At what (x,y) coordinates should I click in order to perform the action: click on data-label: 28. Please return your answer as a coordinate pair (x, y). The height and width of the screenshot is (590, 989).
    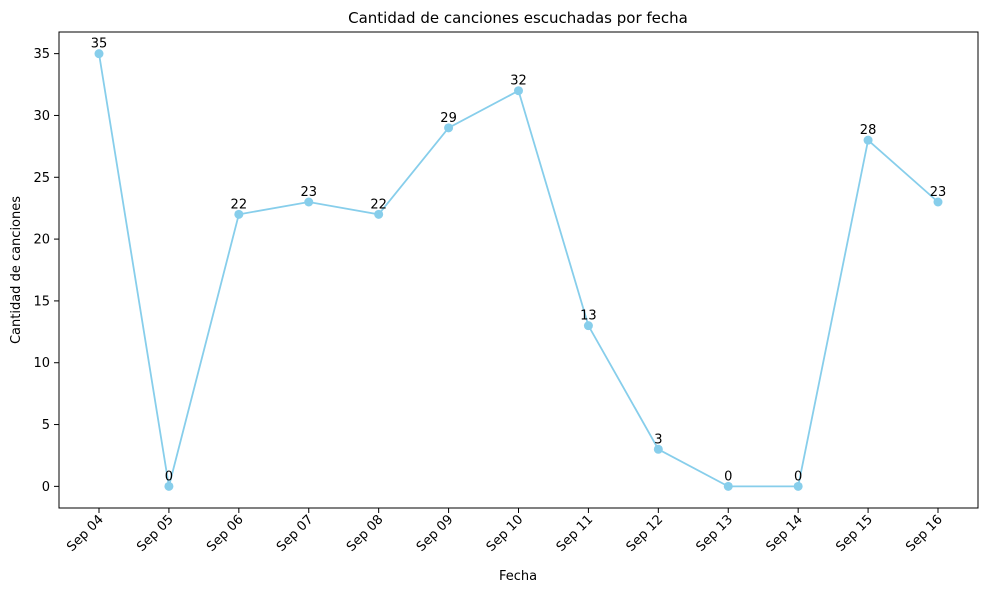
    Looking at the image, I should click on (868, 130).